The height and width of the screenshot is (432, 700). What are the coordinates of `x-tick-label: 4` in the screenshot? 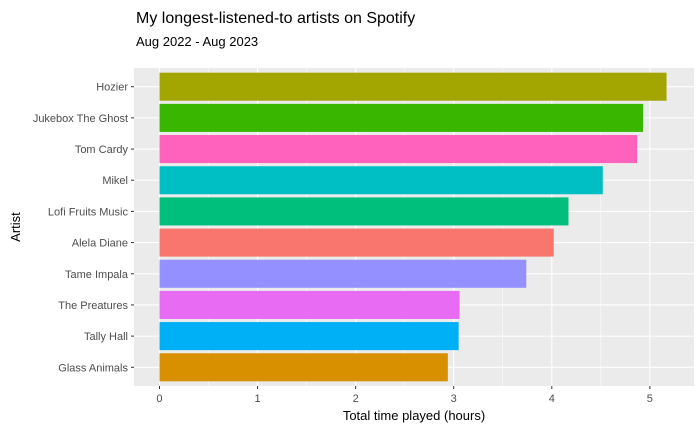 It's located at (552, 399).